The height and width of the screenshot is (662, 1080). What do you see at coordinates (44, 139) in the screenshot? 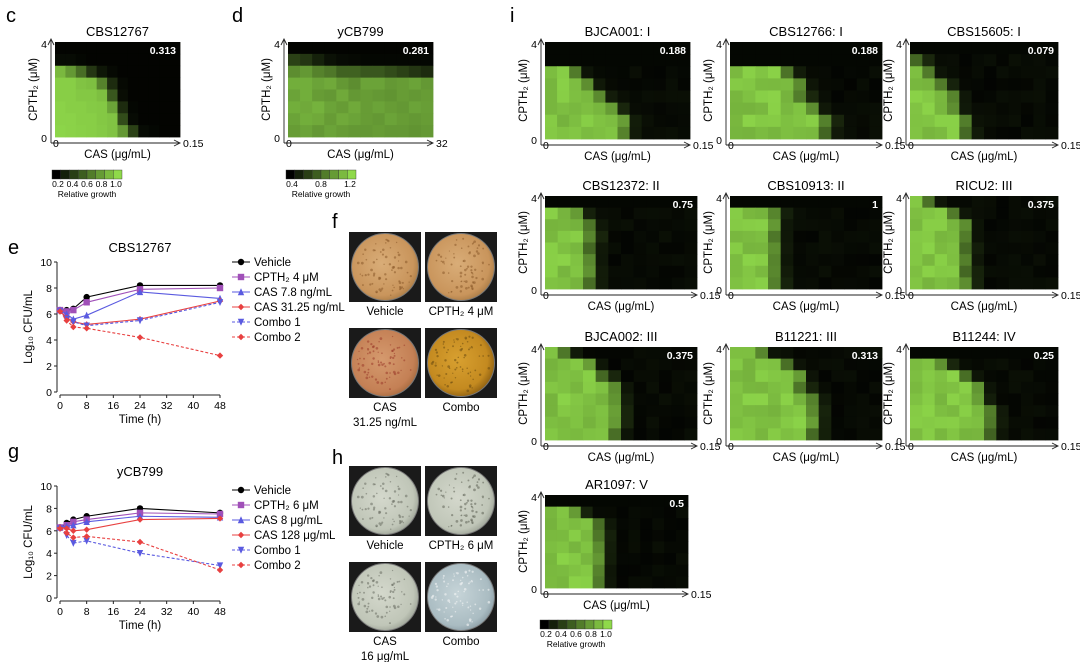
I see `y-zero-label: 0` at bounding box center [44, 139].